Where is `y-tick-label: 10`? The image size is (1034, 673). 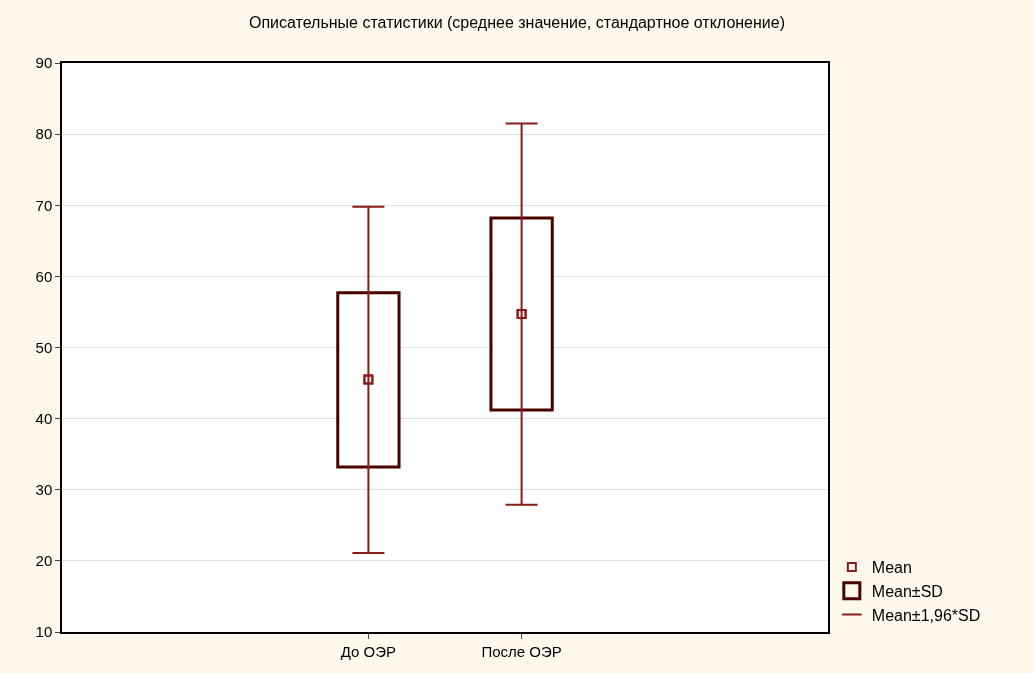
y-tick-label: 10 is located at coordinates (44, 632).